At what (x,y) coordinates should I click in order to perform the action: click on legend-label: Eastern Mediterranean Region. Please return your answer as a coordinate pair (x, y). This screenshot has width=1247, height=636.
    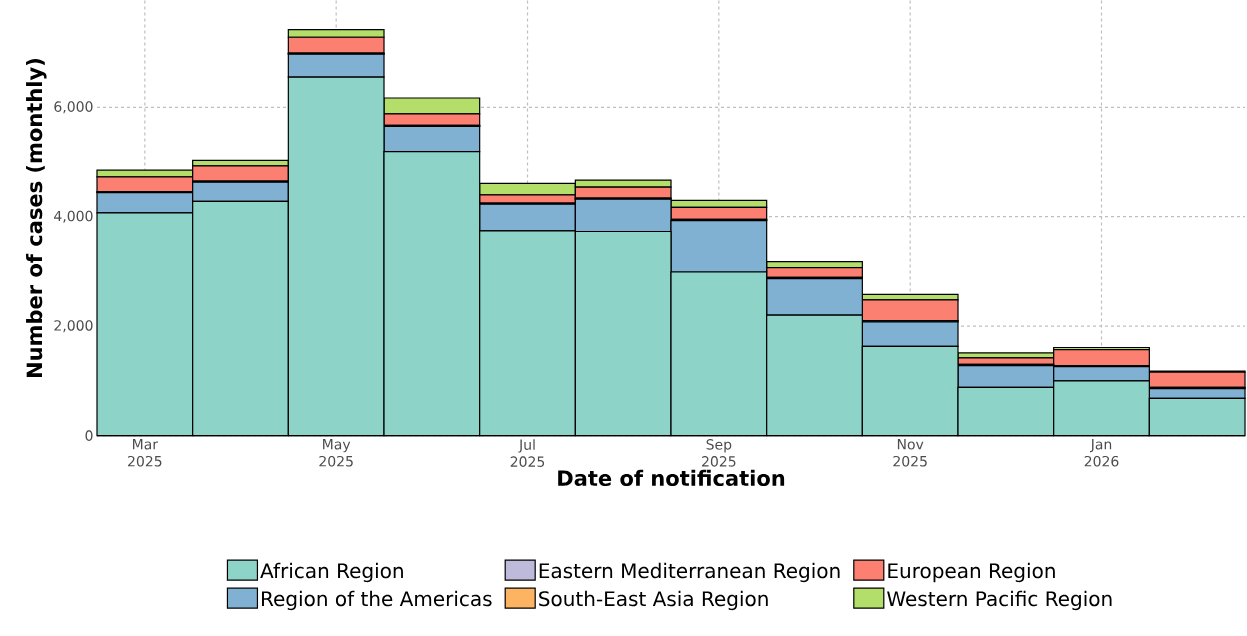
    Looking at the image, I should click on (689, 573).